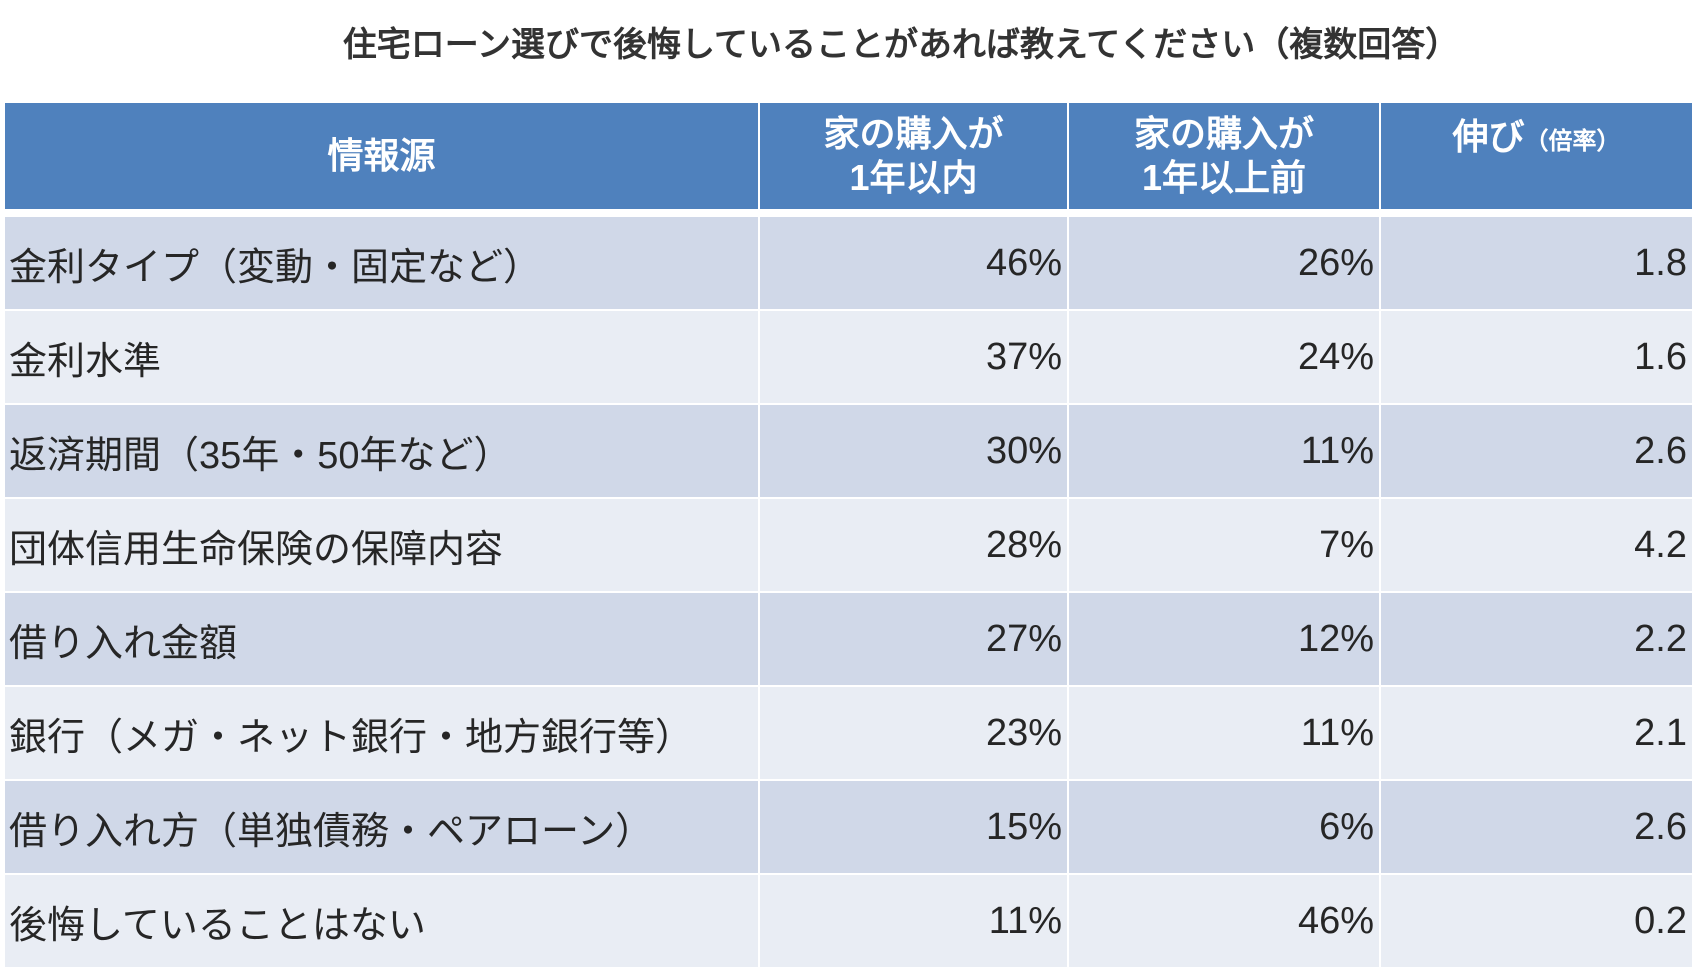 The width and height of the screenshot is (1698, 970). I want to click on growth-ratio-value: 0.2, so click(1536, 921).